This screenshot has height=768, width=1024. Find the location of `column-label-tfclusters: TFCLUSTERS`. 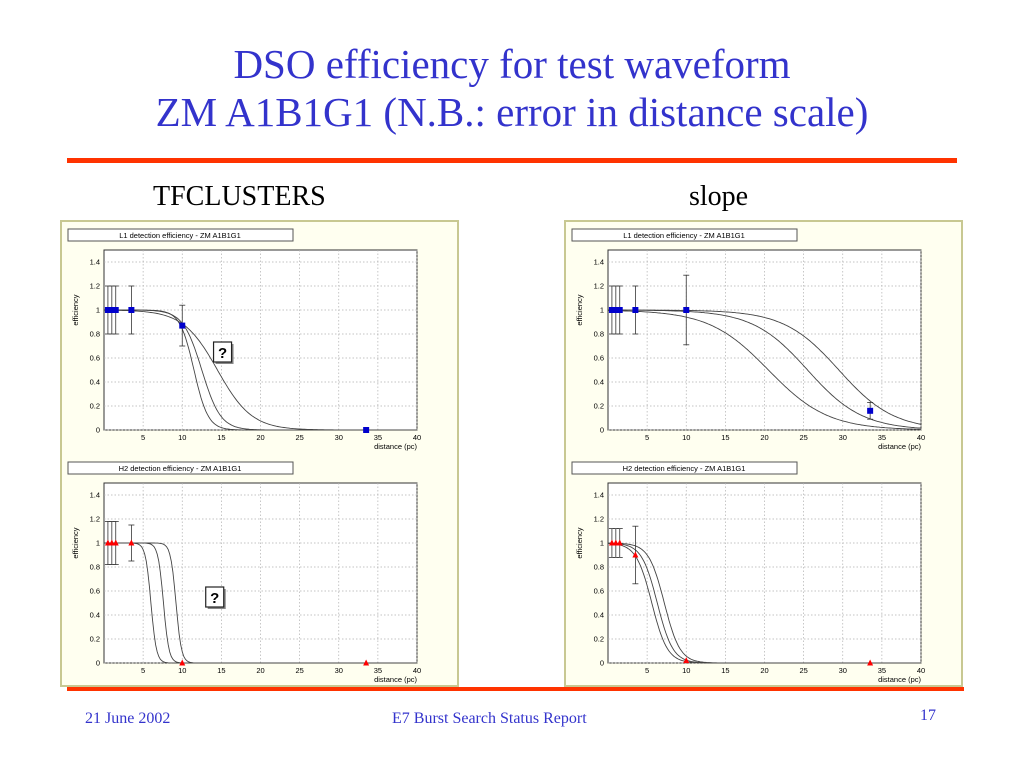

column-label-tfclusters: TFCLUSTERS is located at coordinates (239, 196).